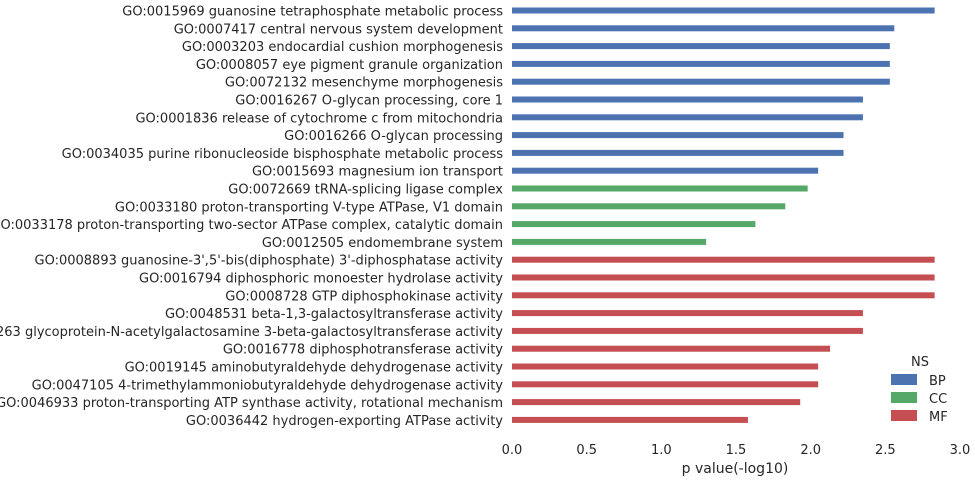 This screenshot has width=975, height=487. Describe the element at coordinates (919, 390) in the screenshot. I see `legend: NS BP CC MF` at that location.